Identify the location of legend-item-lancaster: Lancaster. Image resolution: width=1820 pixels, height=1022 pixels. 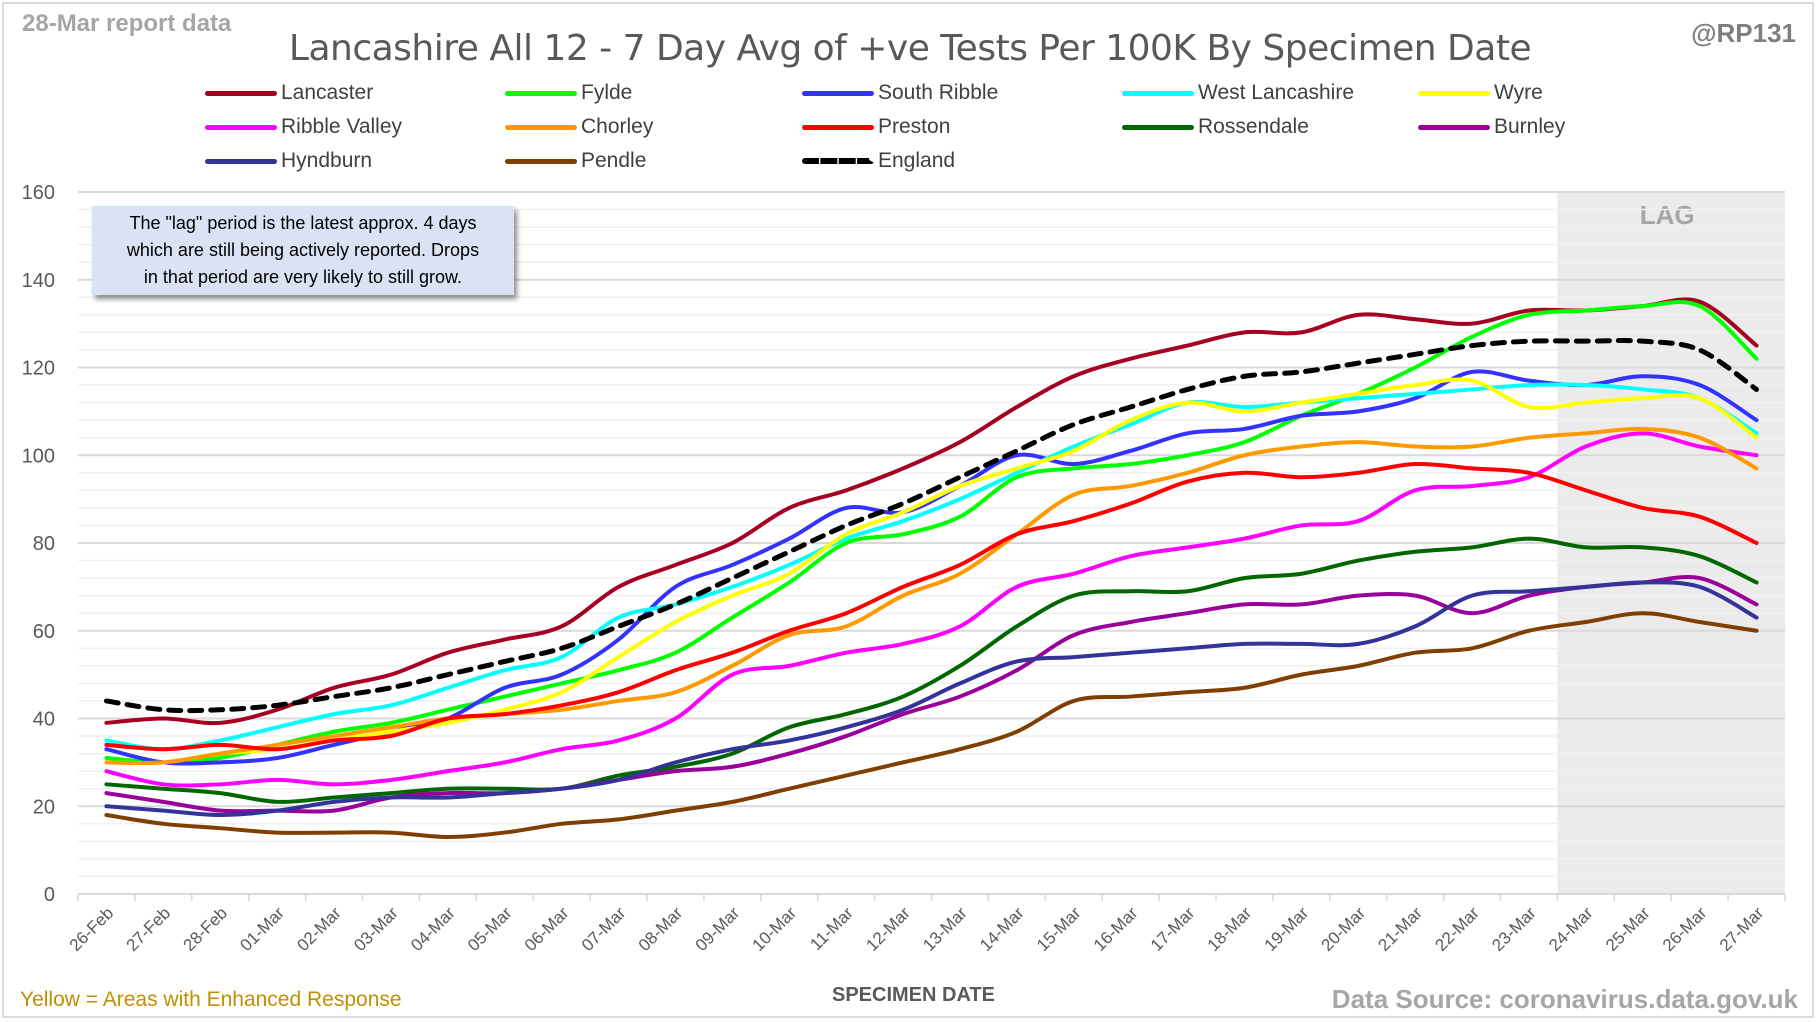
(289, 93).